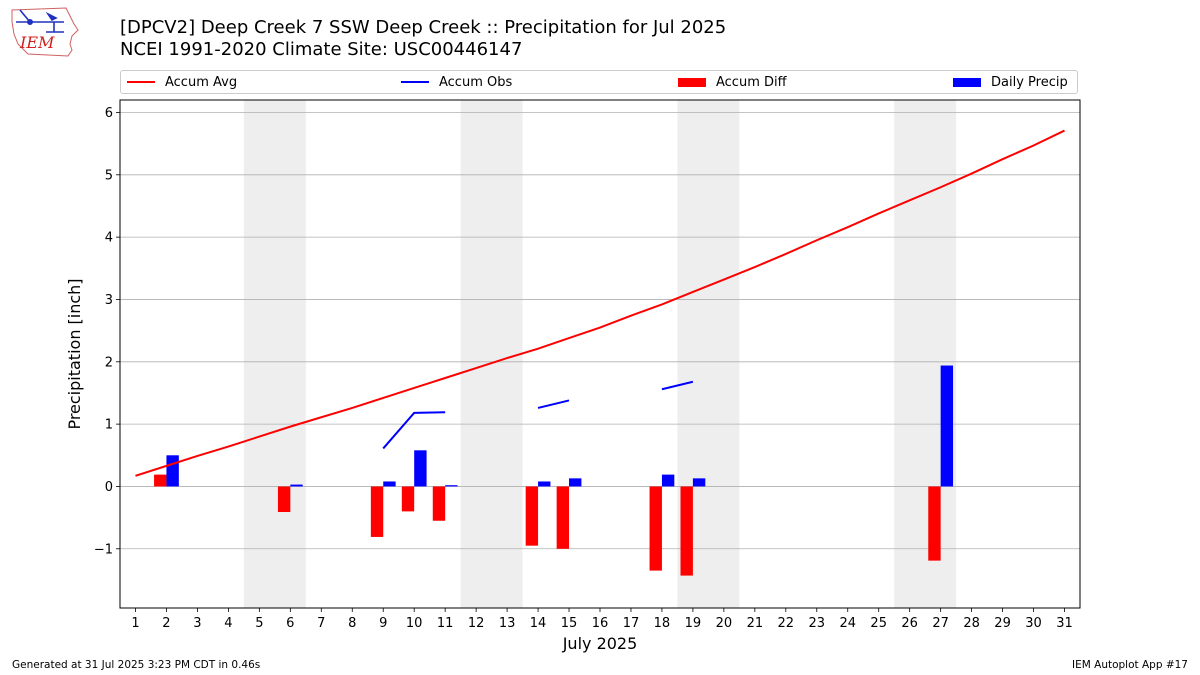  What do you see at coordinates (290, 623) in the screenshot?
I see `x-tick-label: 6` at bounding box center [290, 623].